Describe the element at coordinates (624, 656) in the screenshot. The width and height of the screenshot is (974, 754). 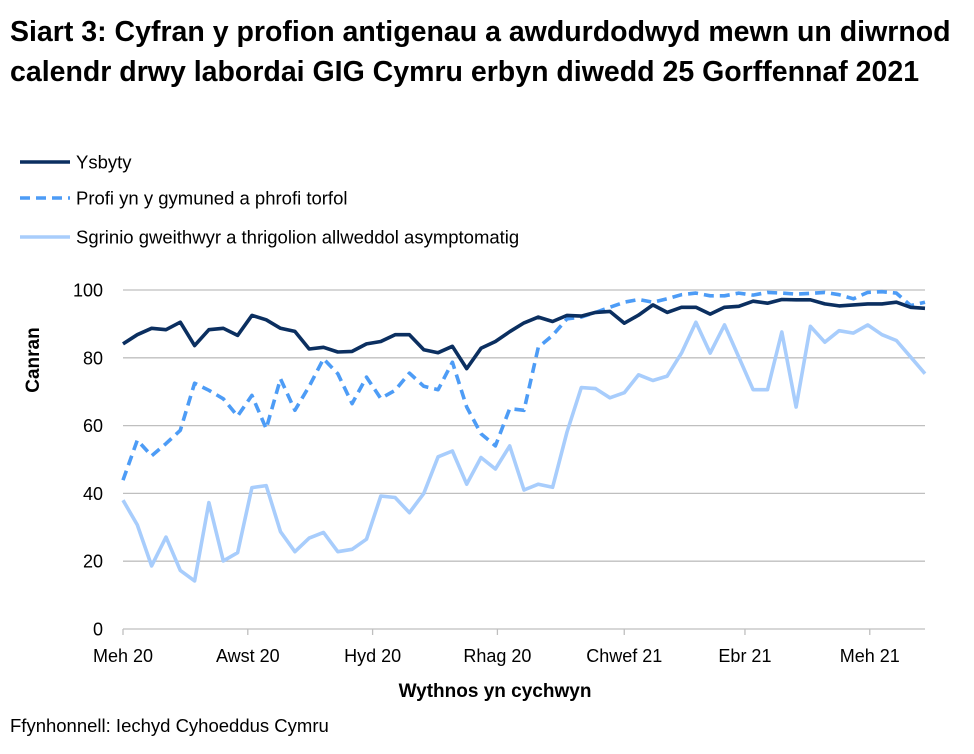
I see `x-tick-label: Chwef 21` at that location.